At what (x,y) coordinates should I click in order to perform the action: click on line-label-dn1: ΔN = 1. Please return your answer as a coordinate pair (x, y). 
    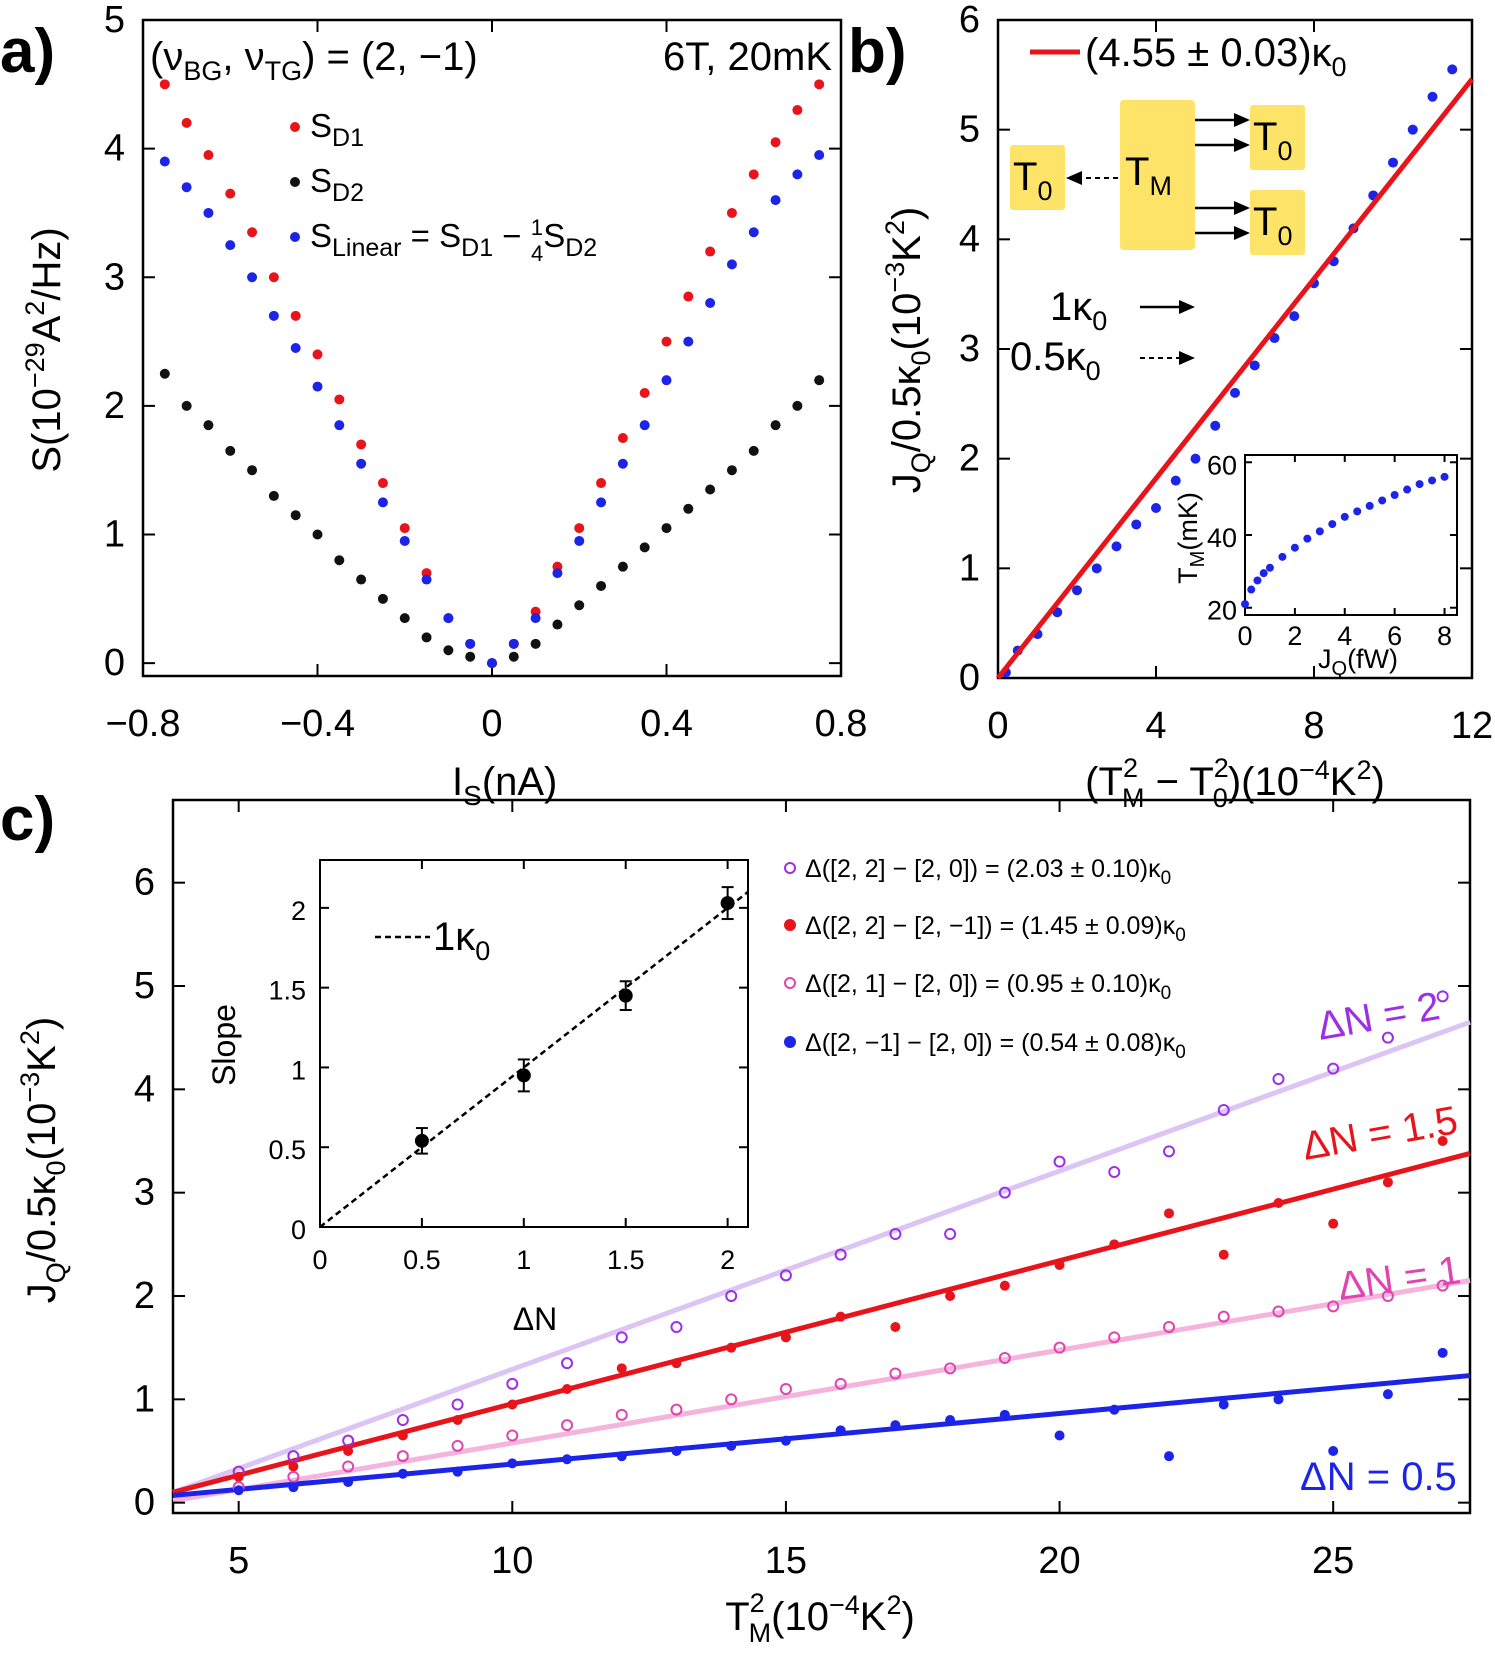
    Looking at the image, I should click on (1399, 1278).